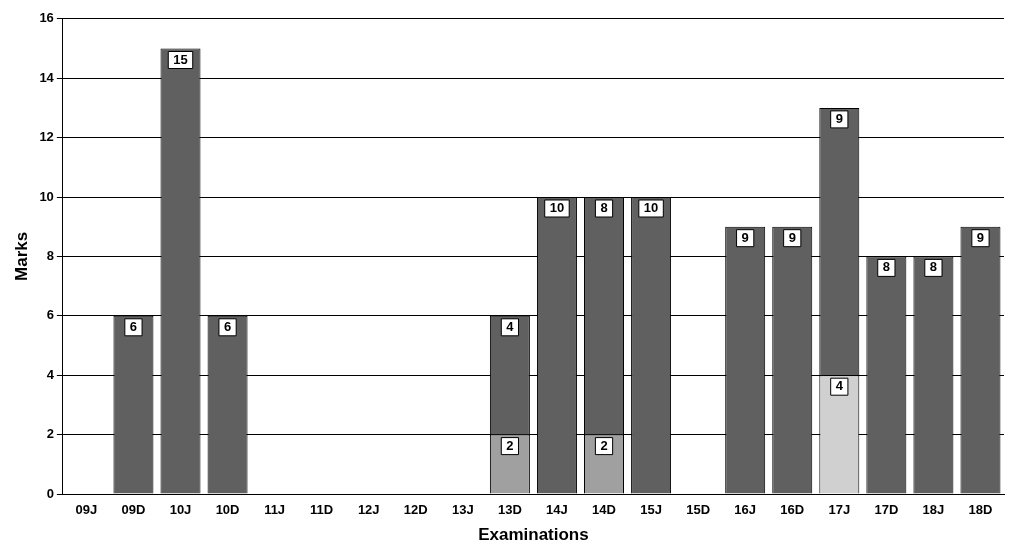  Describe the element at coordinates (50, 374) in the screenshot. I see `y-tick-label: 4` at that location.